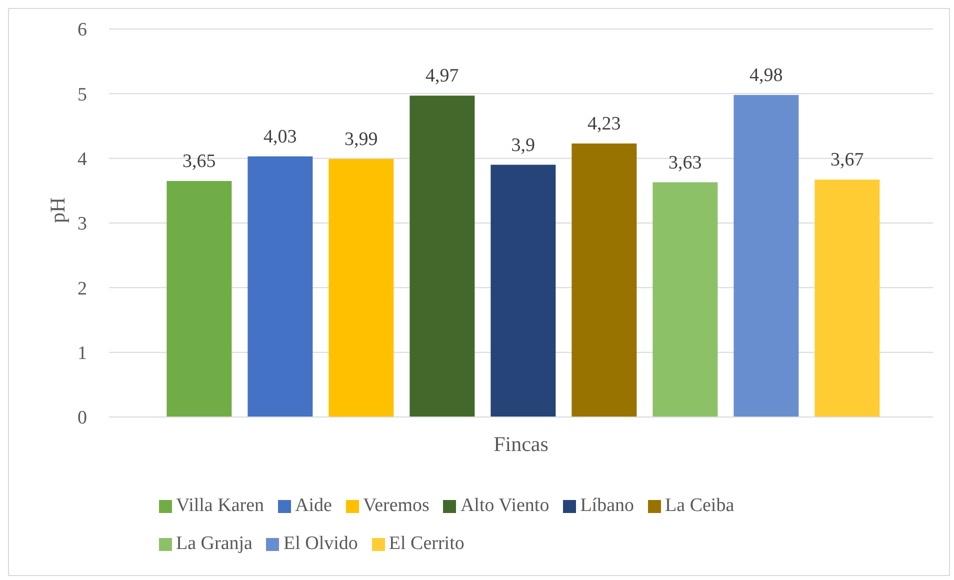 This screenshot has width=954, height=580. Describe the element at coordinates (82, 224) in the screenshot. I see `y-tick-label: 3` at that location.